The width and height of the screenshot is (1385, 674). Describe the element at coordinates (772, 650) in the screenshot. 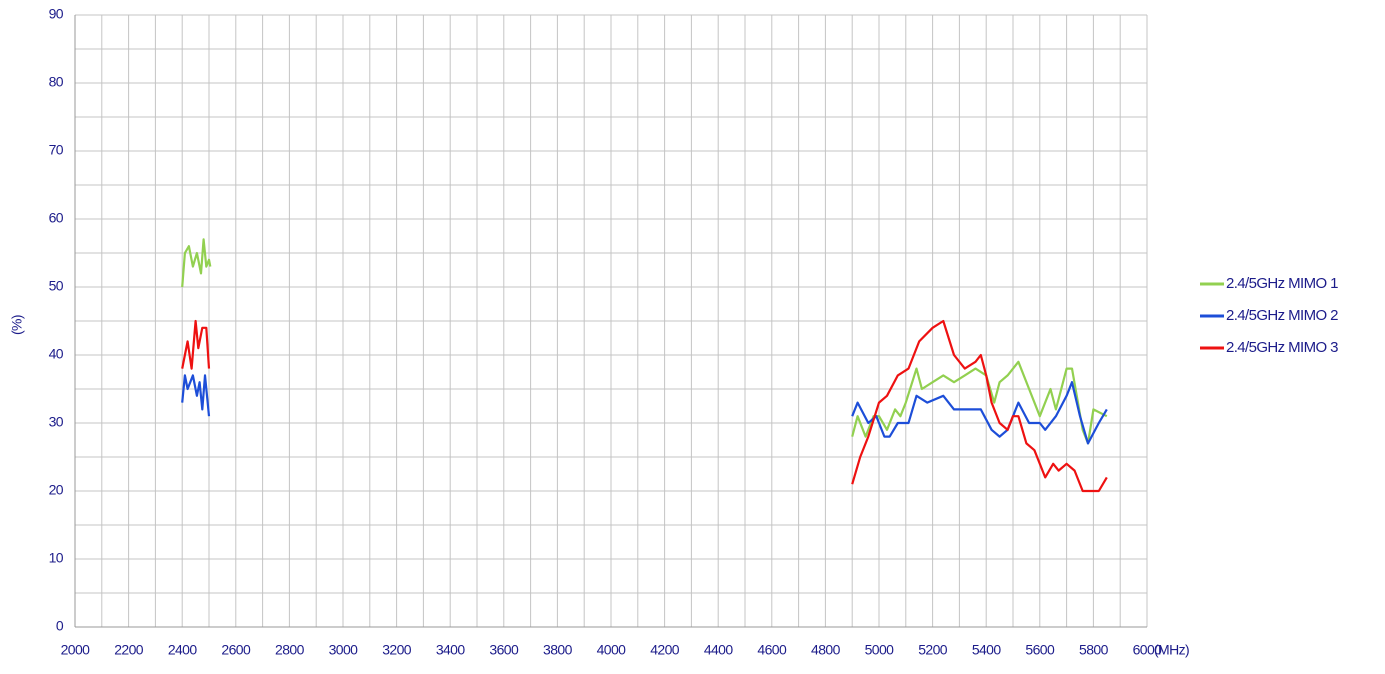

I see `x-tick-label: 4600` at that location.